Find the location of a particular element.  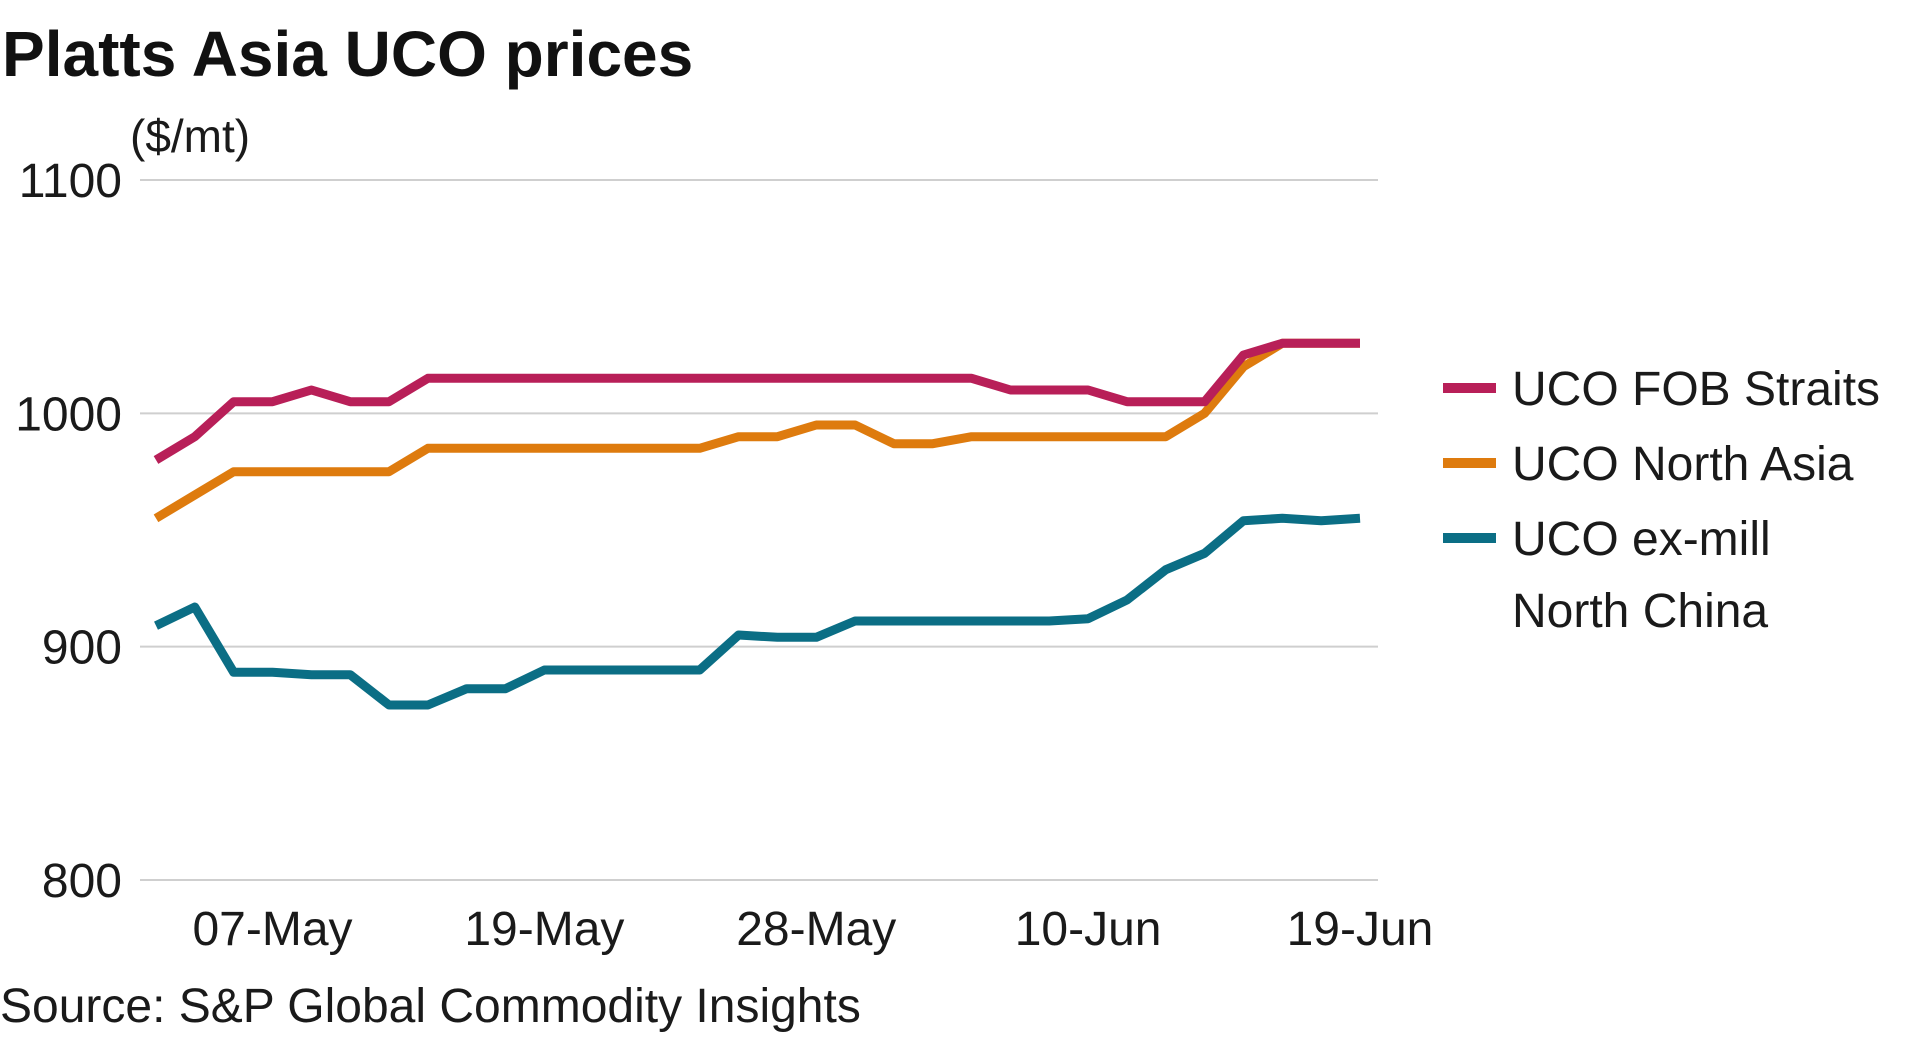

y-tick-label: 900 is located at coordinates (82, 648).